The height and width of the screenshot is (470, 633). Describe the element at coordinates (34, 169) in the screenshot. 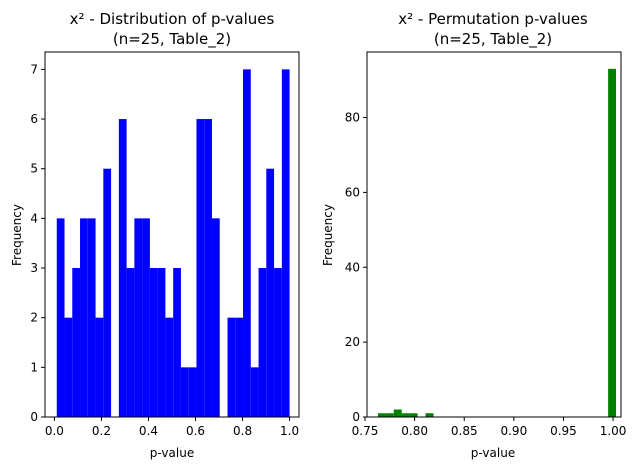

I see `left-y-tick-label: 5` at that location.